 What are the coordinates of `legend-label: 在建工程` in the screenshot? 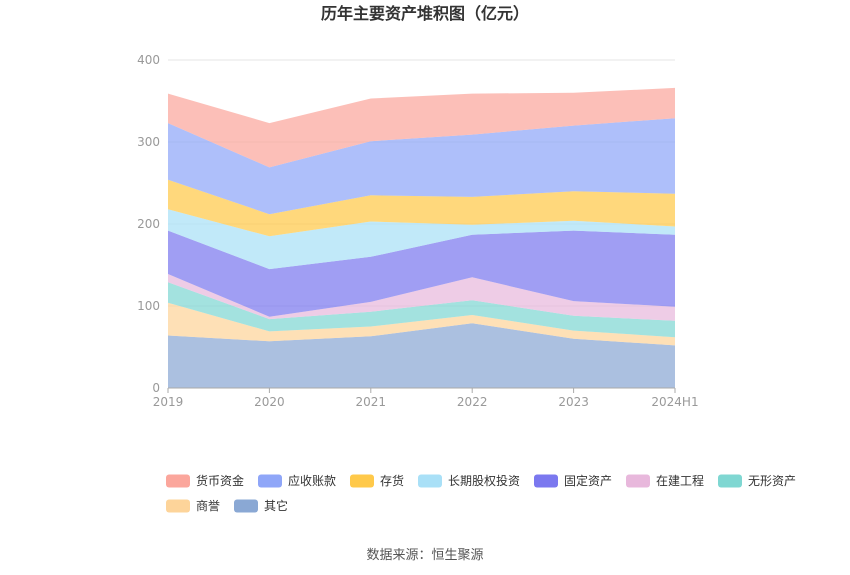 It's located at (680, 480).